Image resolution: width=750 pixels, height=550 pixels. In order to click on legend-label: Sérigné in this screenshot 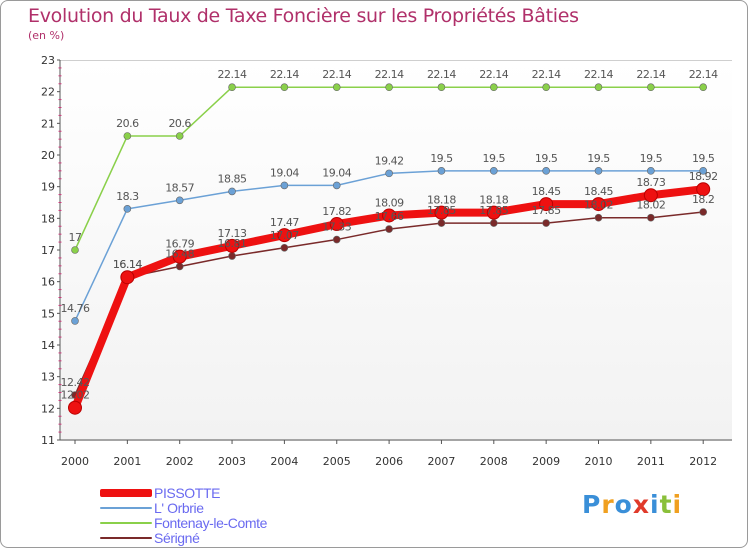, I will do `click(177, 537)`.